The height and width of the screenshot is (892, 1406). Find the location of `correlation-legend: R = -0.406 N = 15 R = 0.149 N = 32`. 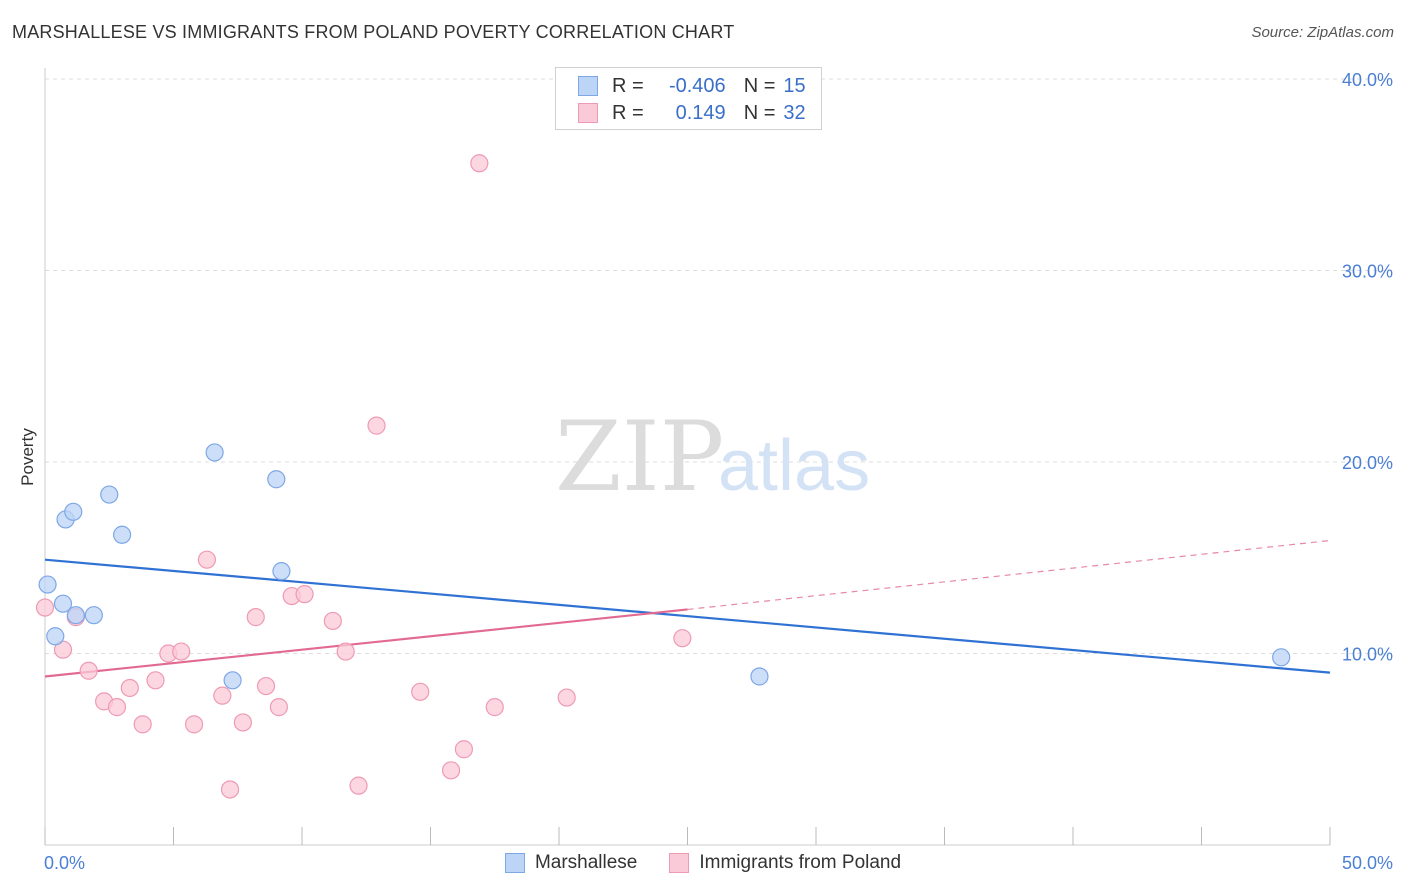

correlation-legend: R = -0.406 N = 15 R = 0.149 N = 32 is located at coordinates (688, 98).